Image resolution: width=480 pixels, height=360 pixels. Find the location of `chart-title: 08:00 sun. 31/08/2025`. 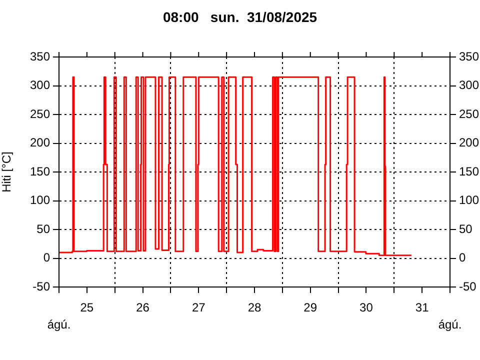

chart-title: 08:00 sun. 31/08/2025 is located at coordinates (240, 16).